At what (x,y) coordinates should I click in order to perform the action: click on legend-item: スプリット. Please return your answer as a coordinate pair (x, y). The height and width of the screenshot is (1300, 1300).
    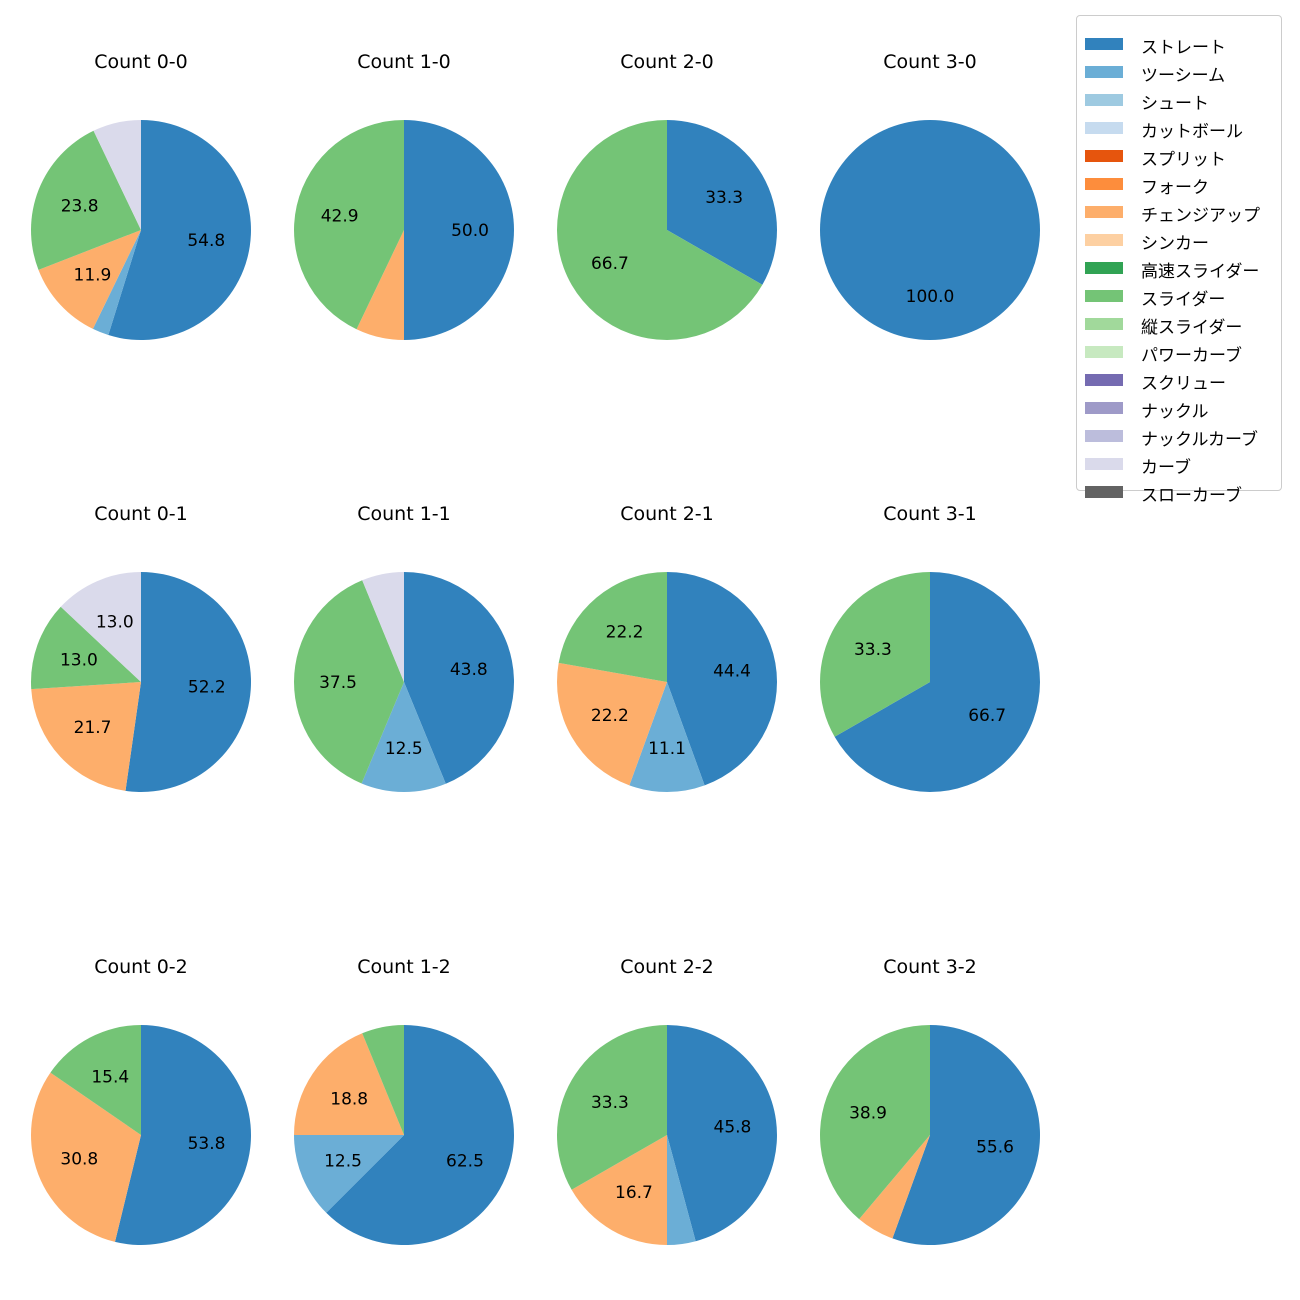
    Looking at the image, I should click on (1180, 156).